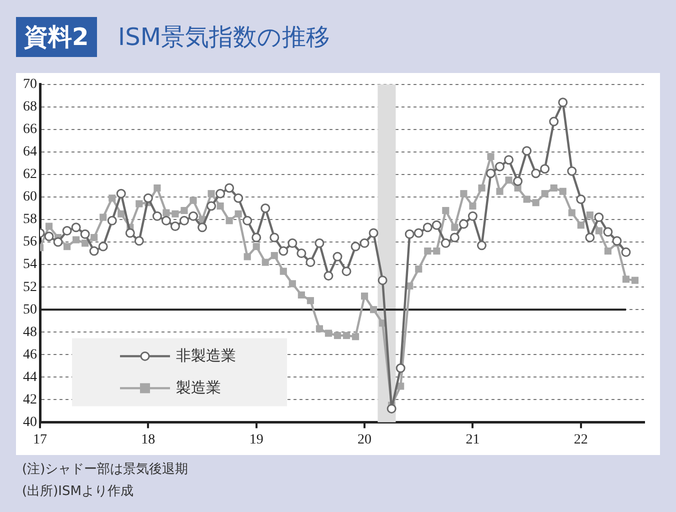 The image size is (676, 512). What do you see at coordinates (40, 440) in the screenshot?
I see `x-tick-label: 17` at bounding box center [40, 440].